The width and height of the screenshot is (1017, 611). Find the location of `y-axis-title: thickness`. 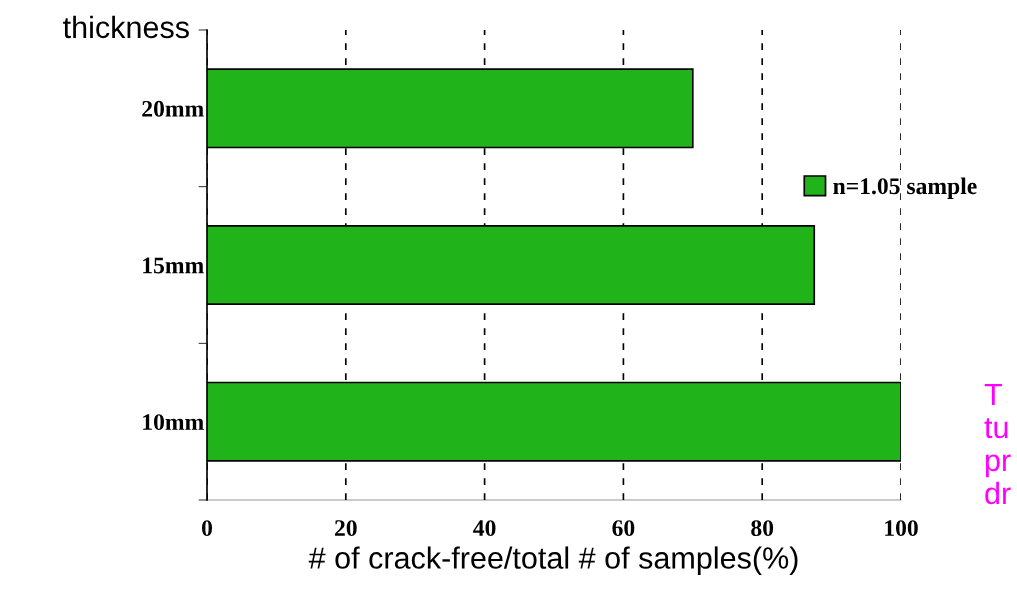

y-axis-title: thickness is located at coordinates (126, 27).